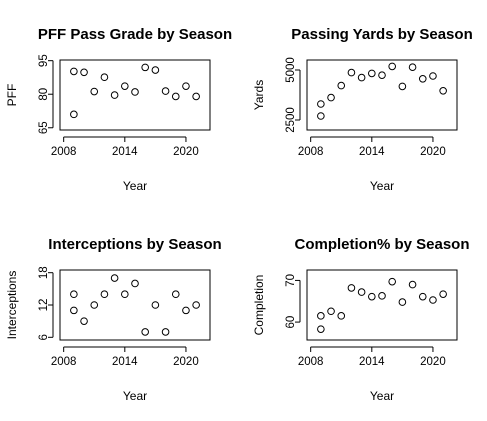  Describe the element at coordinates (135, 186) in the screenshot. I see `pff-grade-x-axis-label: Year` at that location.